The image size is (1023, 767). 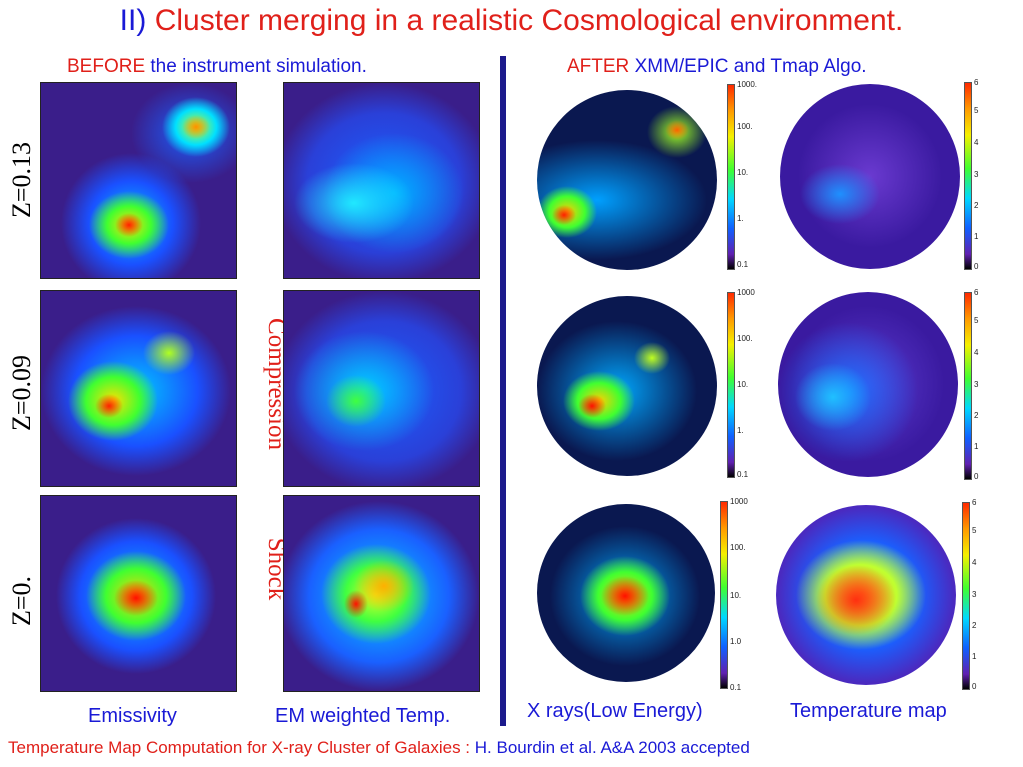 What do you see at coordinates (976, 384) in the screenshot?
I see `temp-colorbar-ticks-2: 6 5 4 3 2 1 0` at bounding box center [976, 384].